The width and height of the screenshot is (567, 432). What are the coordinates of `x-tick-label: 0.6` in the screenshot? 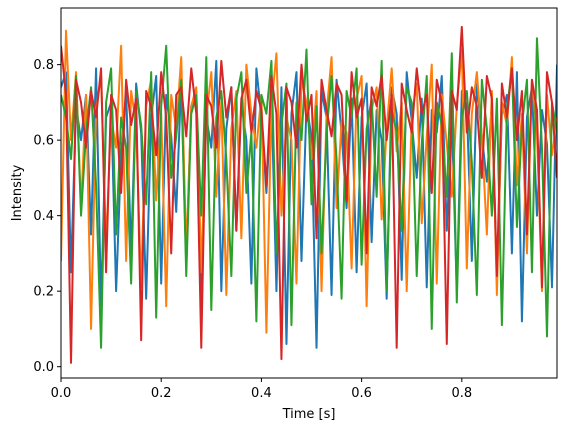 It's located at (361, 393).